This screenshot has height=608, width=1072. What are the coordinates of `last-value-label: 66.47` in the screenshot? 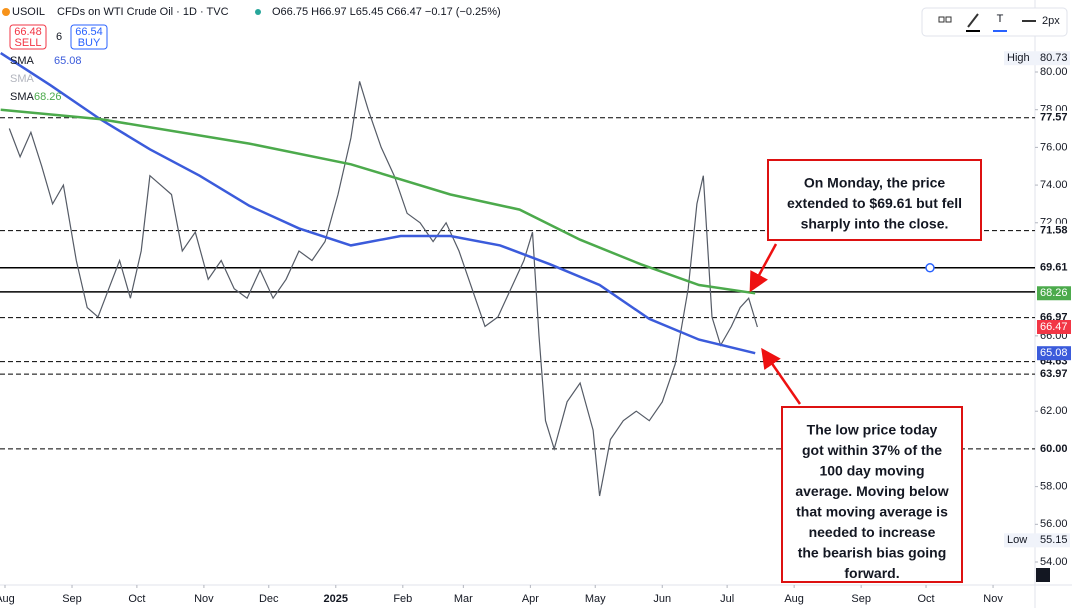 It's located at (1054, 327).